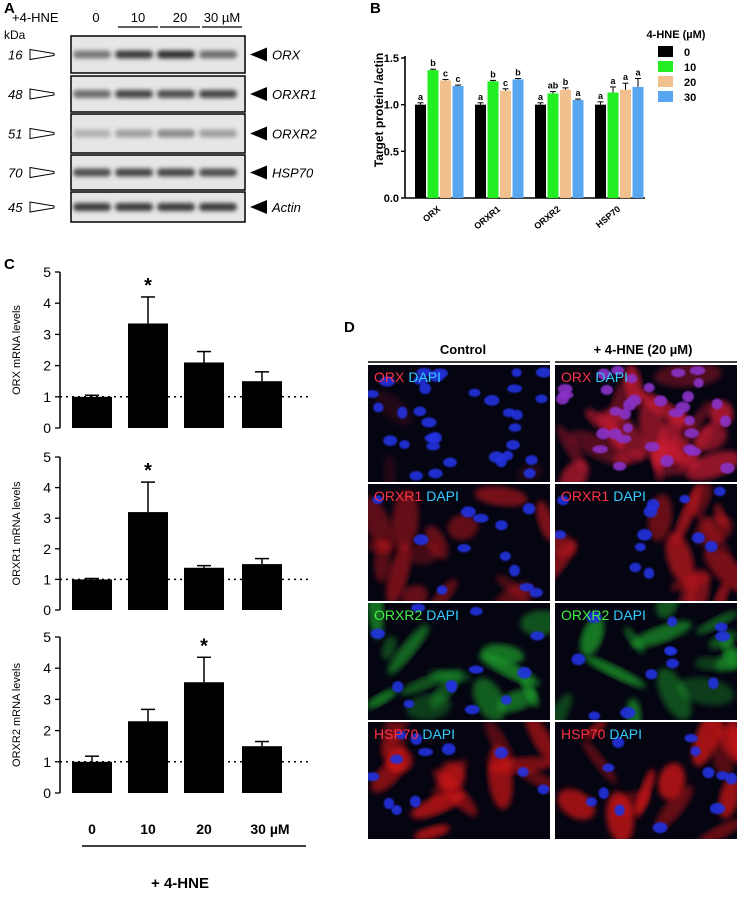  What do you see at coordinates (433, 63) in the screenshot?
I see `chart-b-sig-letter: b` at bounding box center [433, 63].